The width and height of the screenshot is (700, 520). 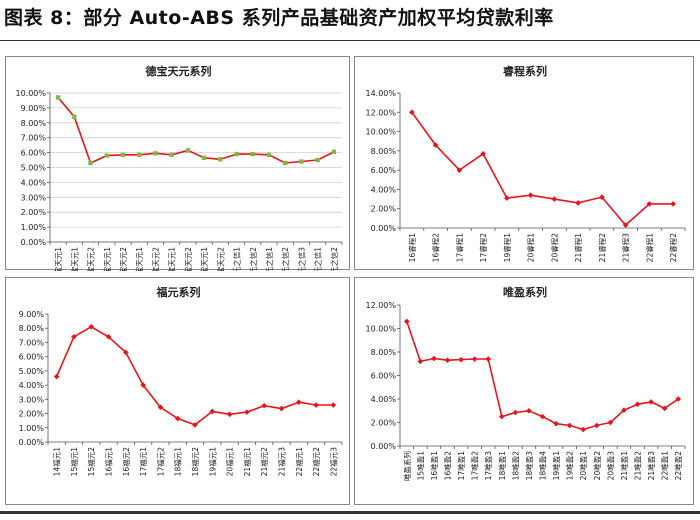 What do you see at coordinates (525, 292) in the screenshot?
I see `chart-title: 唯盈系列` at bounding box center [525, 292].